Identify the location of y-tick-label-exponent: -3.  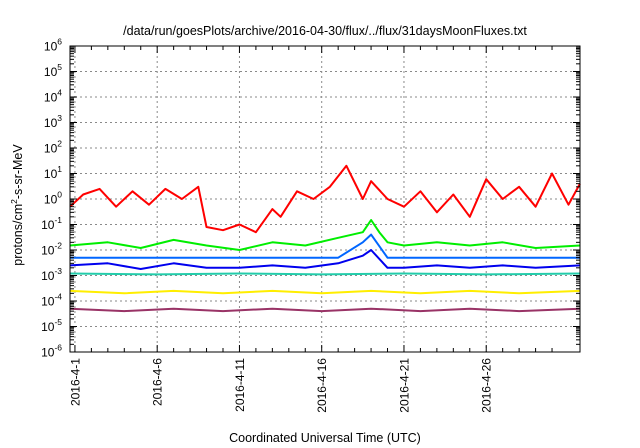
(58, 271).